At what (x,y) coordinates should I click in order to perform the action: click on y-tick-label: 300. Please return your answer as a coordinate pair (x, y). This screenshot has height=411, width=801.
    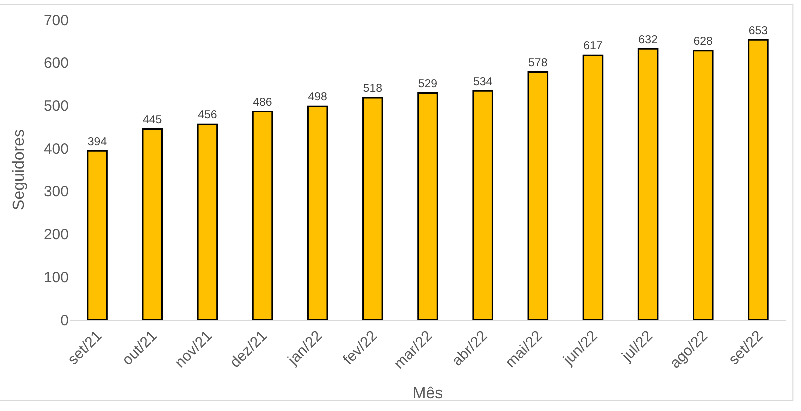
    Looking at the image, I should click on (56, 192).